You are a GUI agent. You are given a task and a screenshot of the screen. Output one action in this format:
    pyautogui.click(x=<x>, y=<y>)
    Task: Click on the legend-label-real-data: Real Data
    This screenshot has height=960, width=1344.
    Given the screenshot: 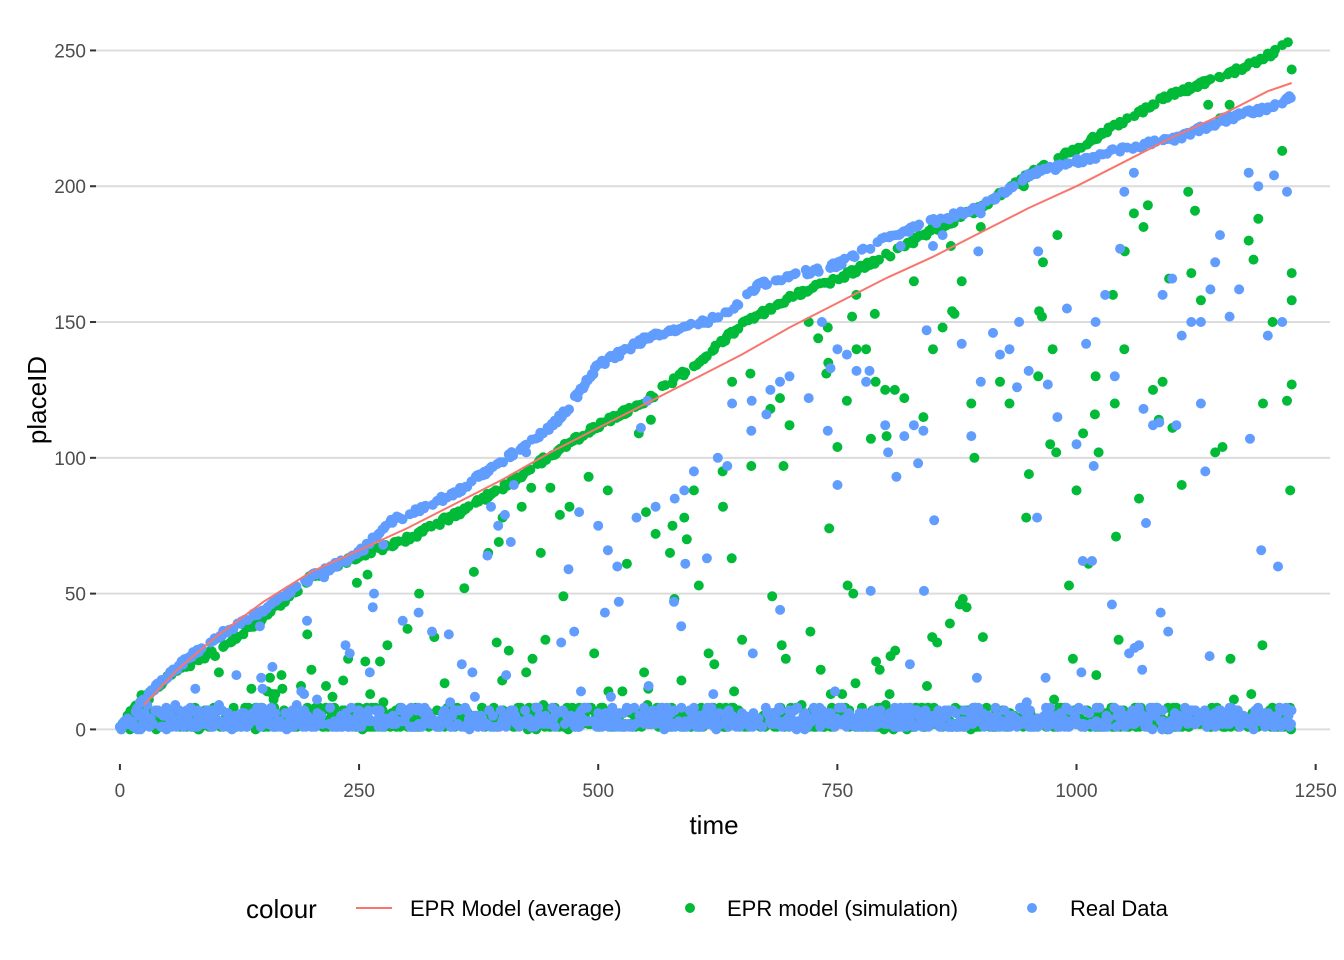 What is the action you would take?
    pyautogui.click(x=1119, y=908)
    